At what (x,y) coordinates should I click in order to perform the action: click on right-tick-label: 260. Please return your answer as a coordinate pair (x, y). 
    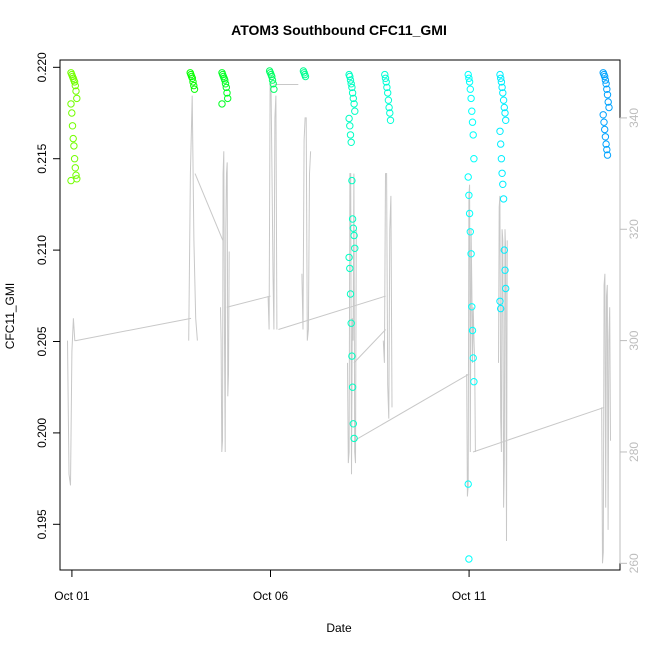
    Looking at the image, I should click on (634, 563).